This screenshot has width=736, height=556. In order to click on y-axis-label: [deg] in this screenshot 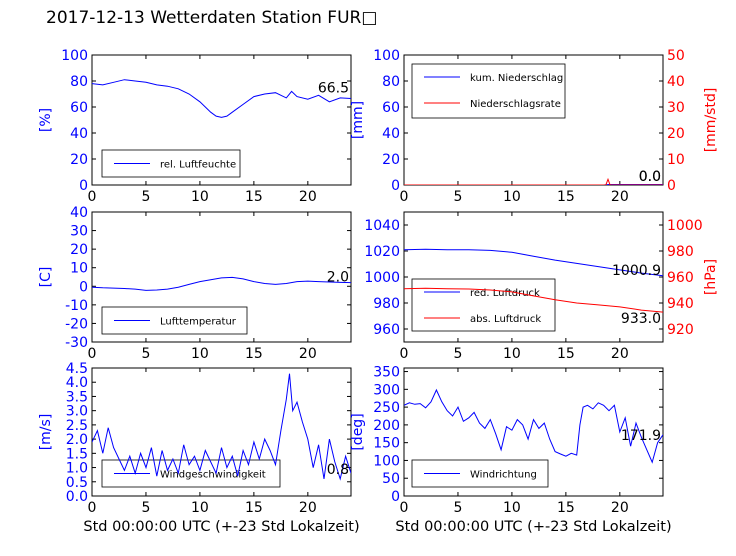, I will do `click(358, 431)`.